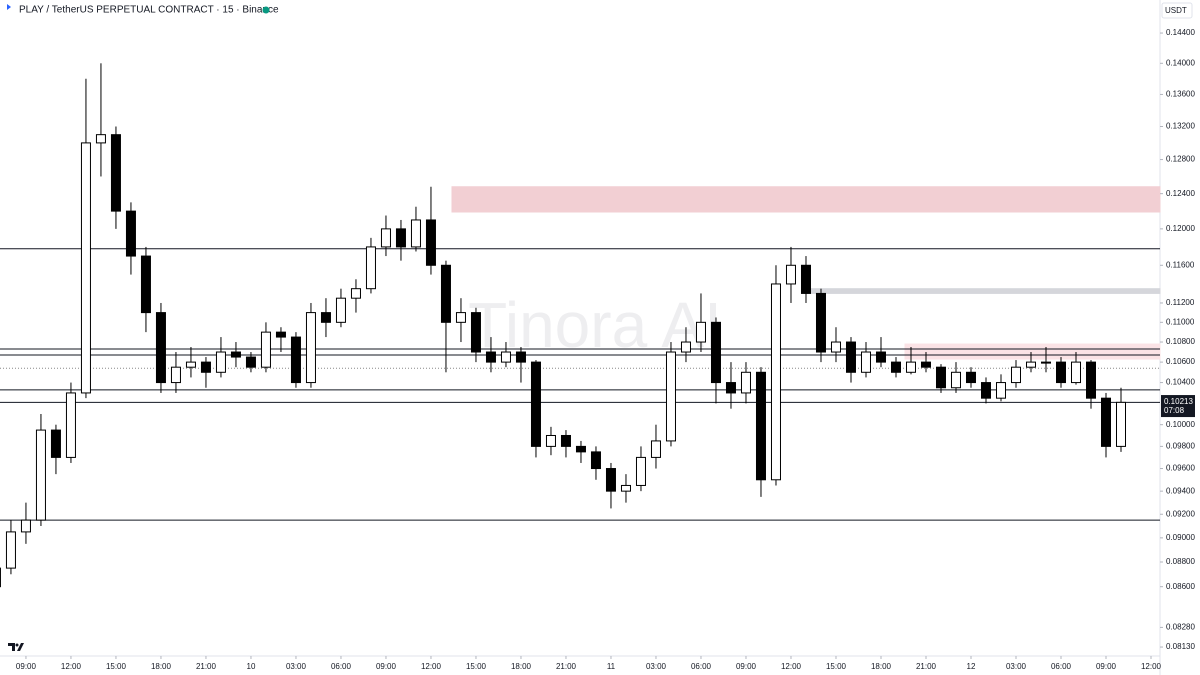 The width and height of the screenshot is (1200, 675). What do you see at coordinates (266, 10) in the screenshot?
I see `status-dot` at bounding box center [266, 10].